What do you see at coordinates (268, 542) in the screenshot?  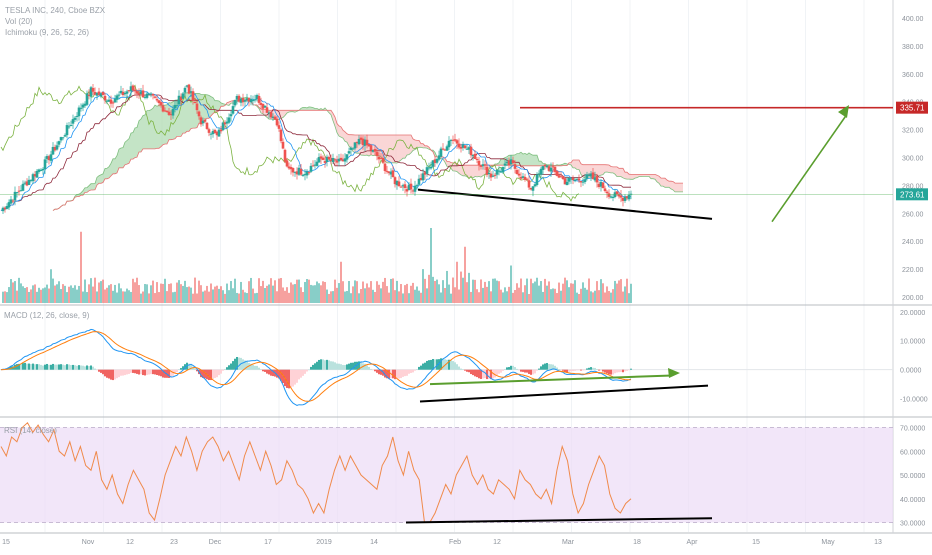 I see `time-axis-label: 17` at bounding box center [268, 542].